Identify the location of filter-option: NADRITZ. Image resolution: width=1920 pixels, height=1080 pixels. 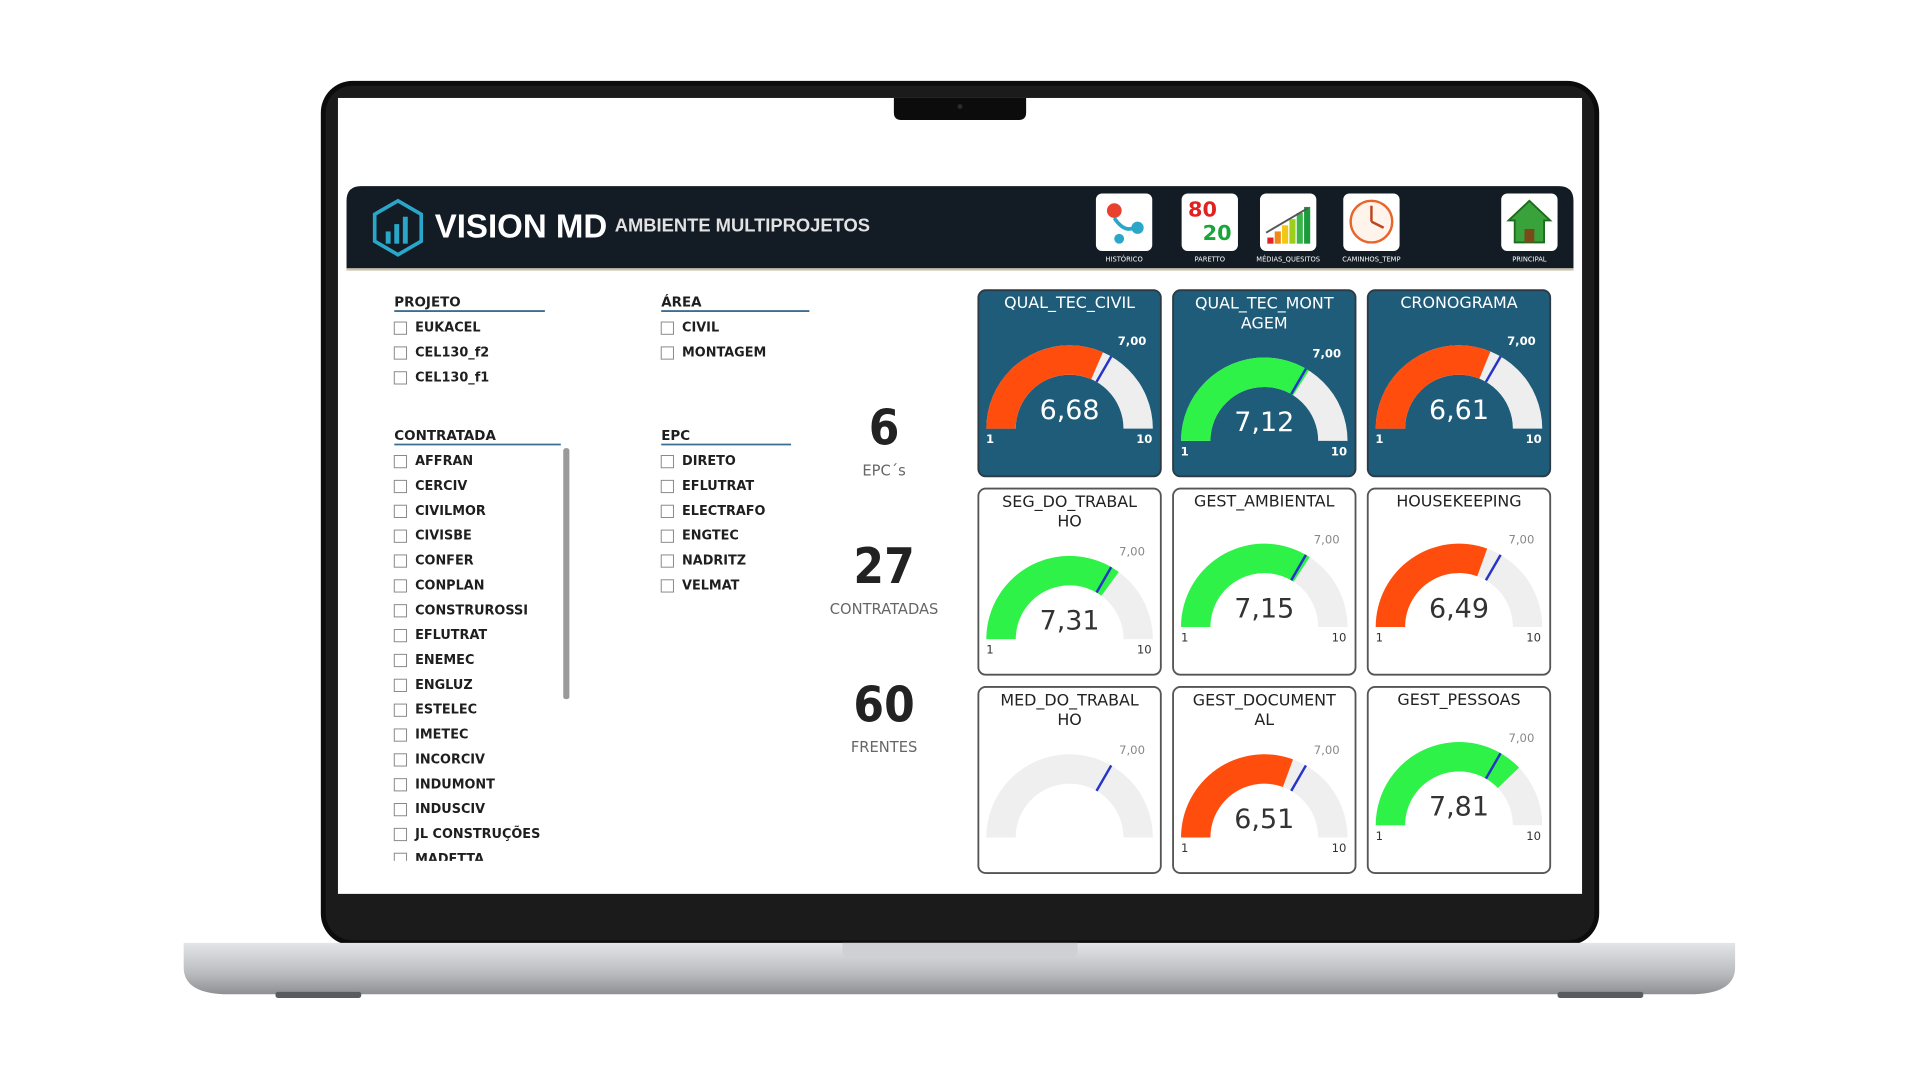
(703, 561).